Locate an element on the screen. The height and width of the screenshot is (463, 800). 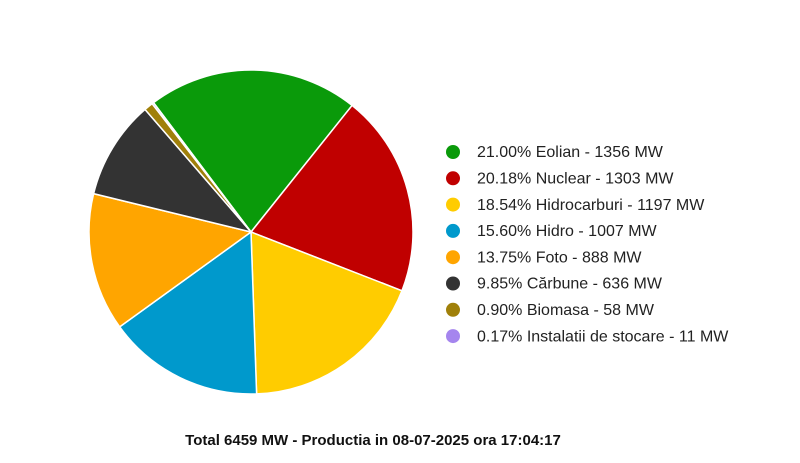
legend-entry: 9.85% Cărbune - 636 MW is located at coordinates (570, 284).